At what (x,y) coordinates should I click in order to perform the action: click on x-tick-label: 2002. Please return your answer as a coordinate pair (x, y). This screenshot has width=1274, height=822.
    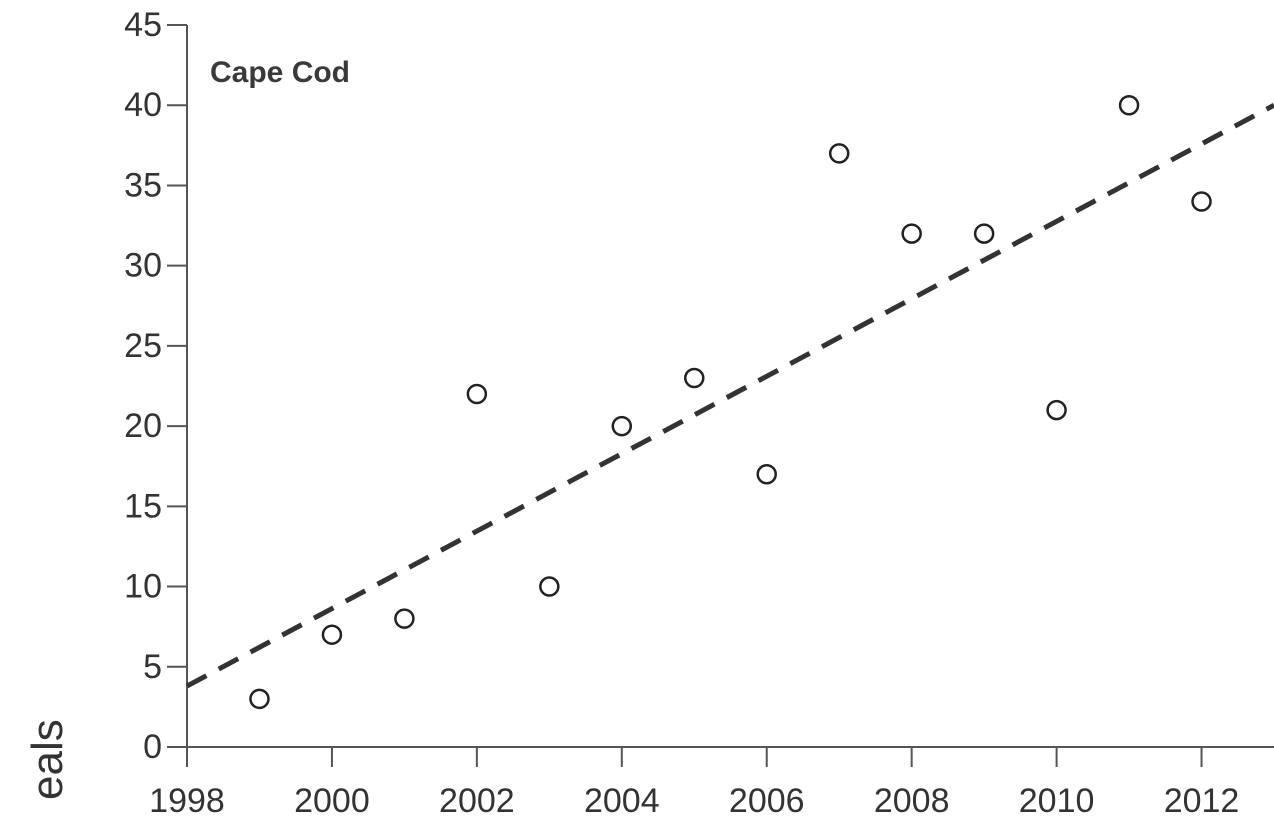
    Looking at the image, I should click on (477, 801).